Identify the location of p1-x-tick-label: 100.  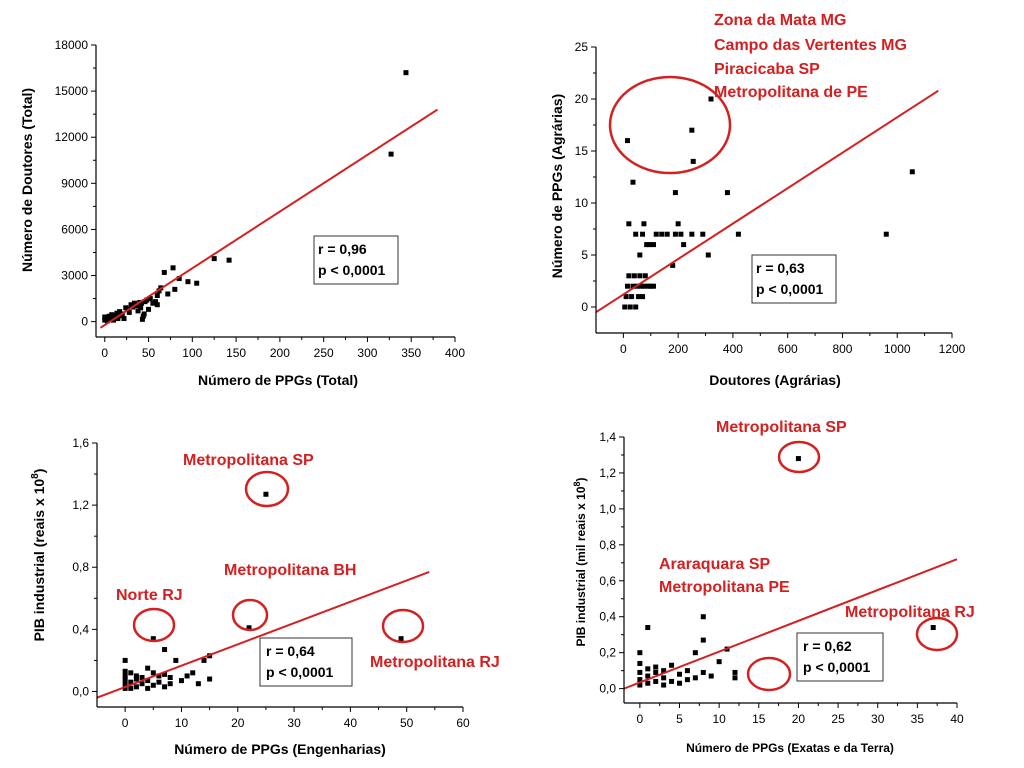
(192, 353).